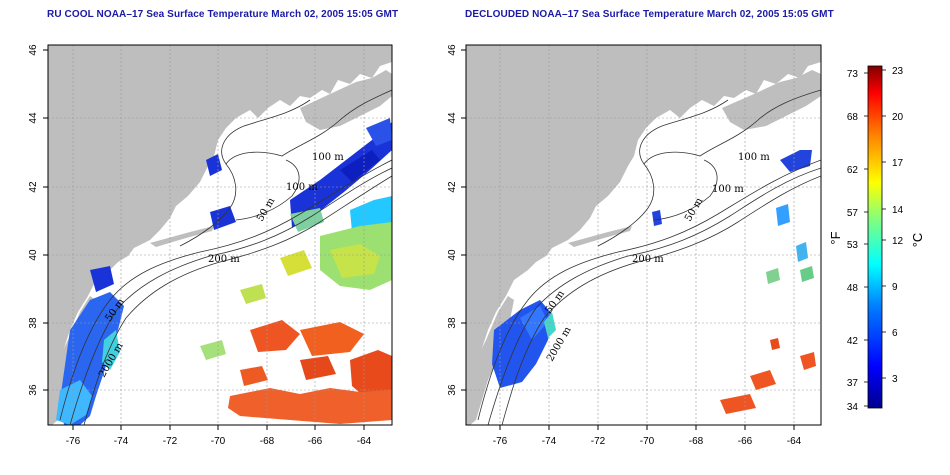  What do you see at coordinates (898, 117) in the screenshot?
I see `c-tick-label: 20` at bounding box center [898, 117].